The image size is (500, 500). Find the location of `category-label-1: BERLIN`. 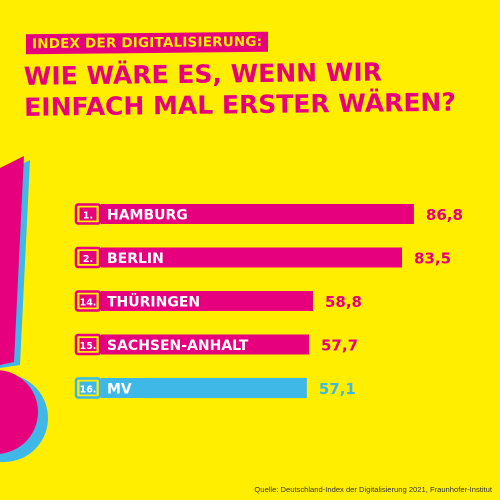

category-label-1: BERLIN is located at coordinates (135, 259).